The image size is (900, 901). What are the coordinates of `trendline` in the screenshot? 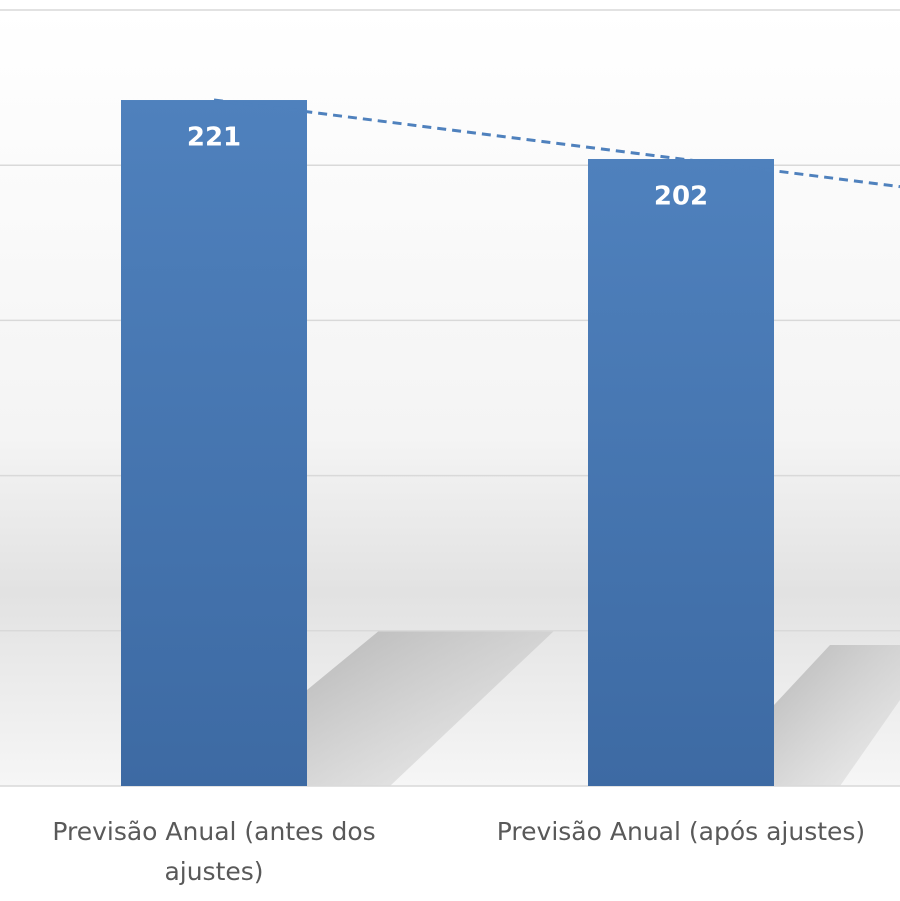 It's located at (556, 143).